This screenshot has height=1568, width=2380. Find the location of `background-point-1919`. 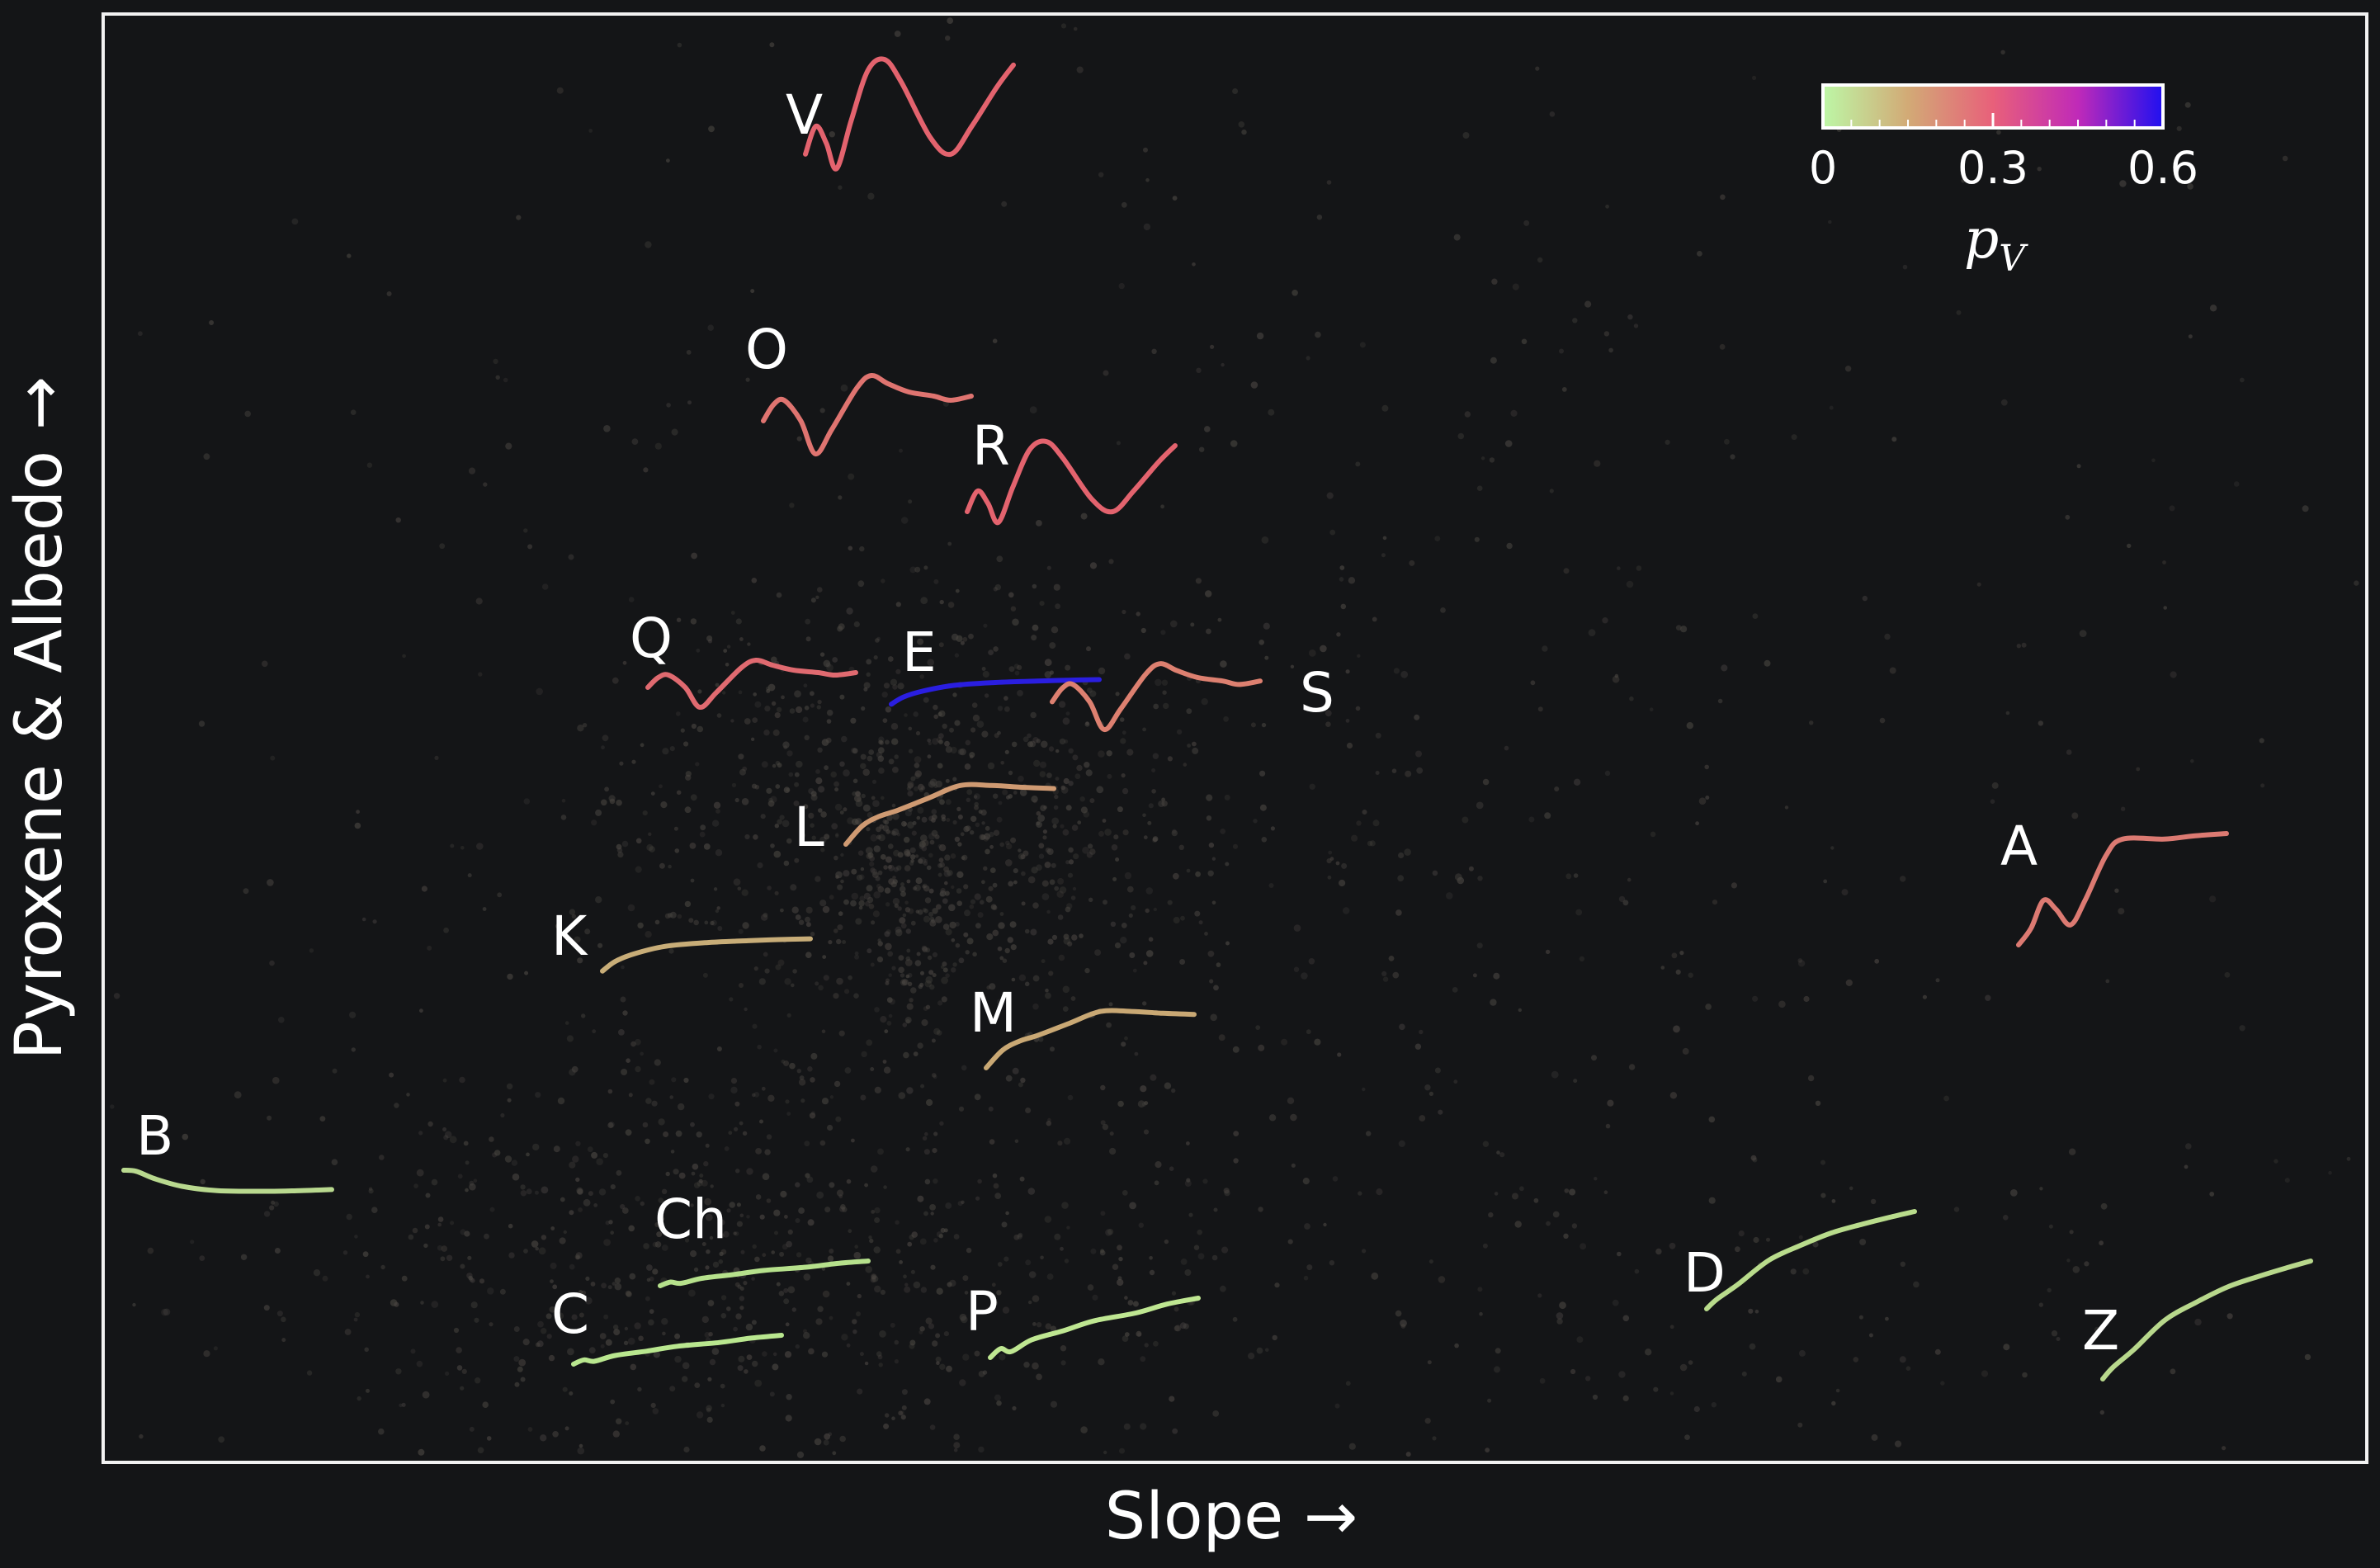

background-point-1919 is located at coordinates (647, 1141).